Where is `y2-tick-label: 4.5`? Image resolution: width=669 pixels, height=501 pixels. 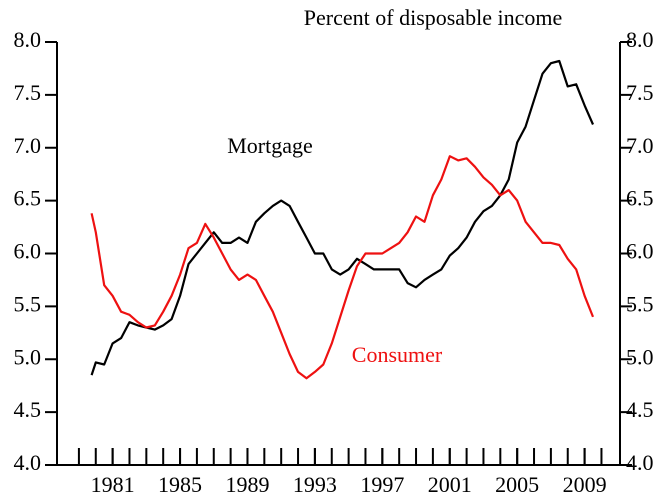
y2-tick-label: 4.5 is located at coordinates (640, 409).